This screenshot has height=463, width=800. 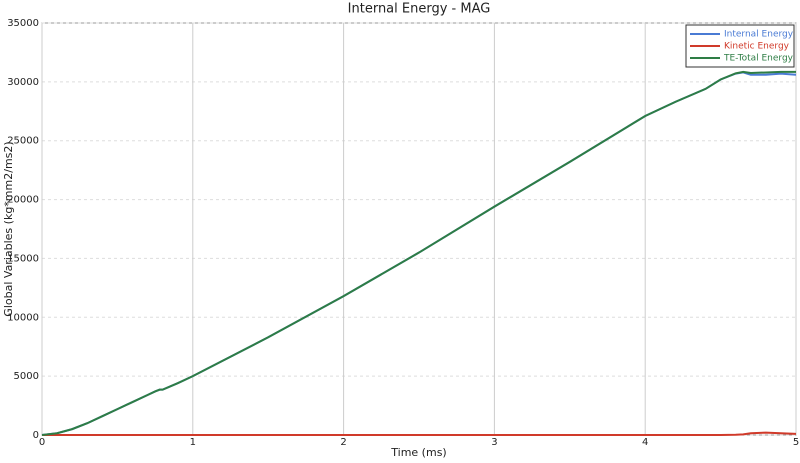 I want to click on y-axis-label: Global Variables (kg*mm2/ms2), so click(x=8, y=228).